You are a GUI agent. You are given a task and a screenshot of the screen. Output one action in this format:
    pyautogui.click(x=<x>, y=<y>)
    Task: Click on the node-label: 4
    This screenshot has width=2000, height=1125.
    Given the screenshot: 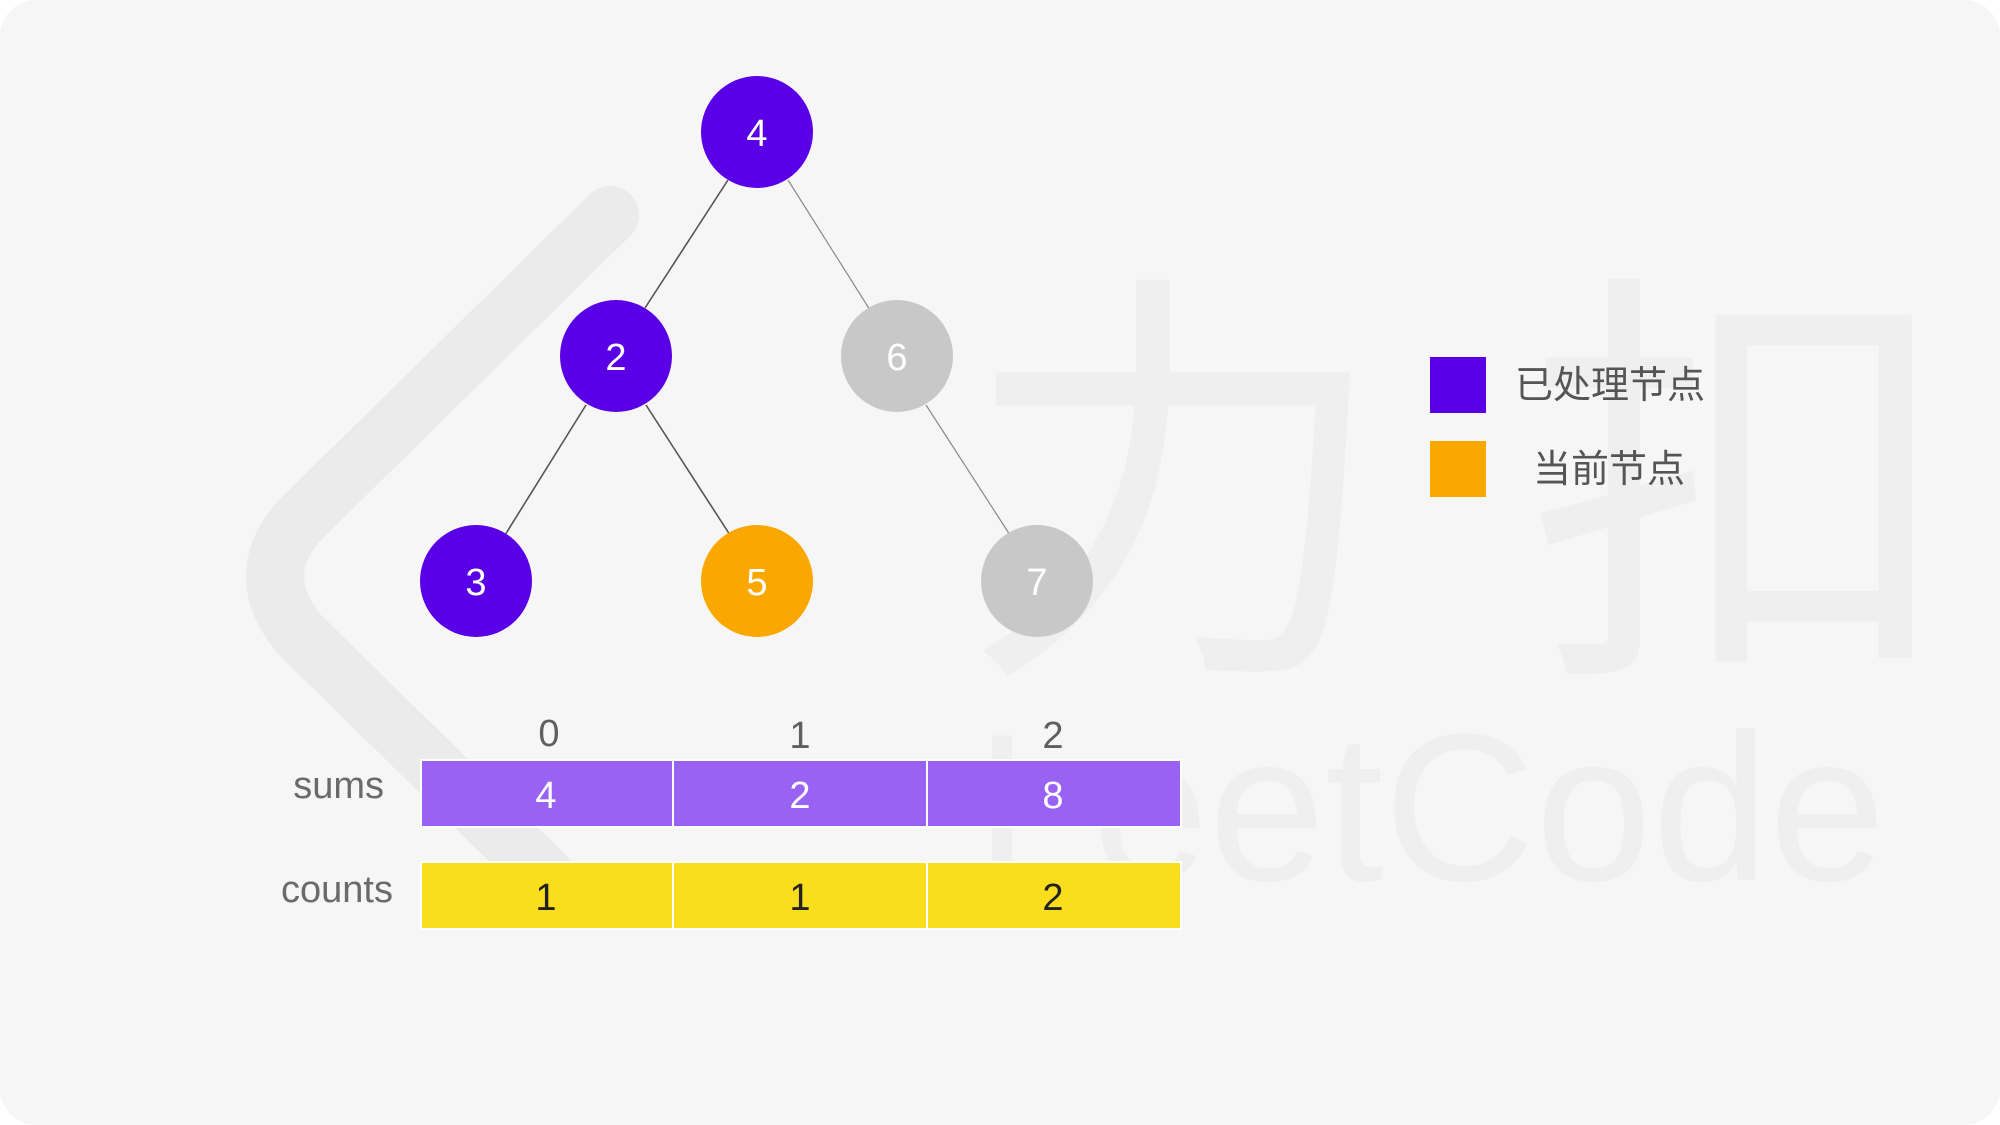 What is the action you would take?
    pyautogui.click(x=756, y=134)
    